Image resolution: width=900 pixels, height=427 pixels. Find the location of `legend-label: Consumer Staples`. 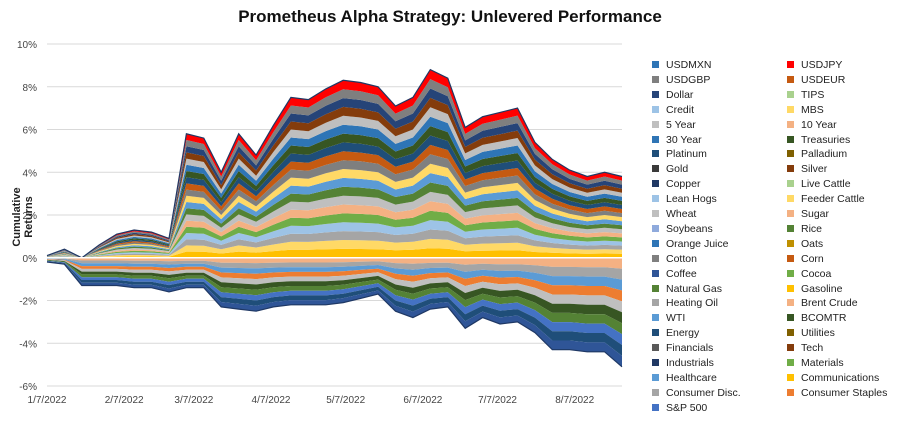

legend-label: Consumer Staples is located at coordinates (844, 392).